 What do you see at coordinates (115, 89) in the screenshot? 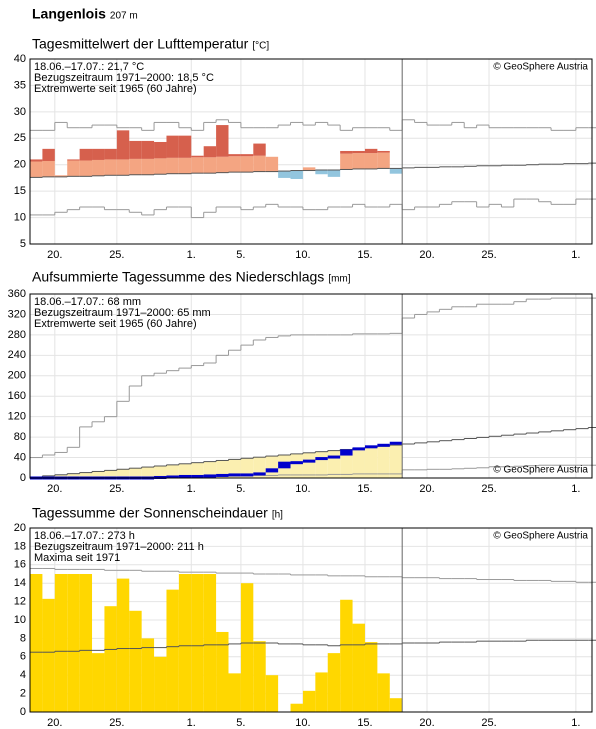
I see `legend-entry: Extremwerte seit 1965 (60 Jahre)` at bounding box center [115, 89].